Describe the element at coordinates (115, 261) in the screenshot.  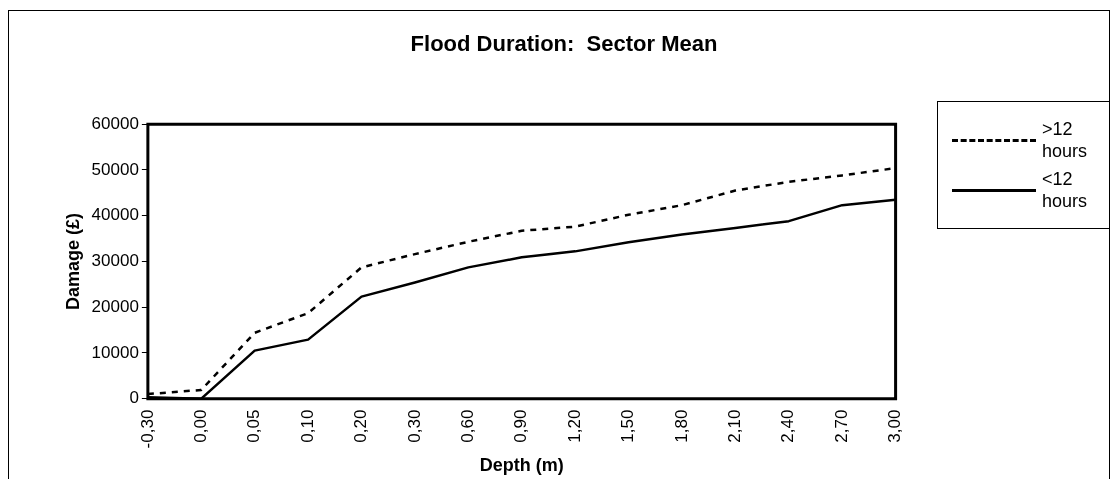
I see `y-tick-label: 30000` at that location.